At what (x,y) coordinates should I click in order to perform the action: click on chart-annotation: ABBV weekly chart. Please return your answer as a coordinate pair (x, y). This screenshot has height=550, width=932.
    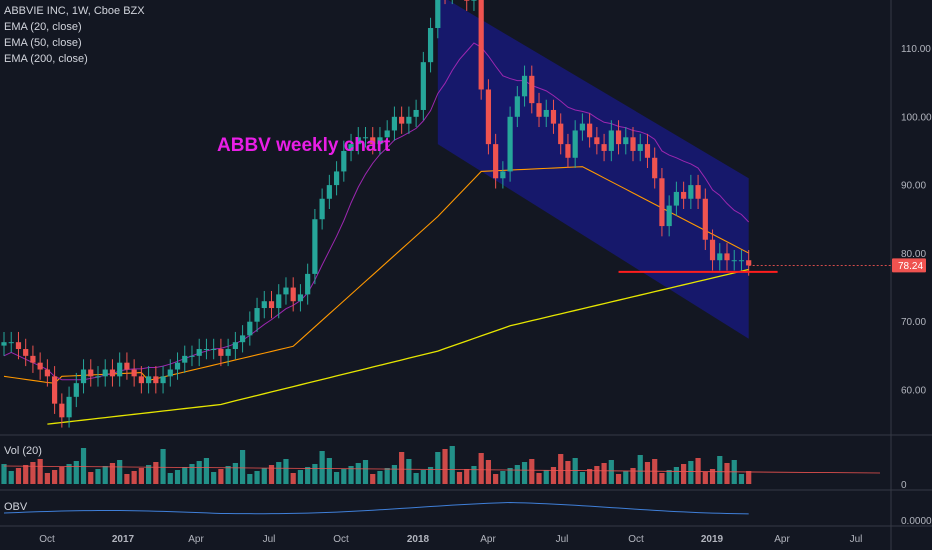
    Looking at the image, I should click on (304, 145).